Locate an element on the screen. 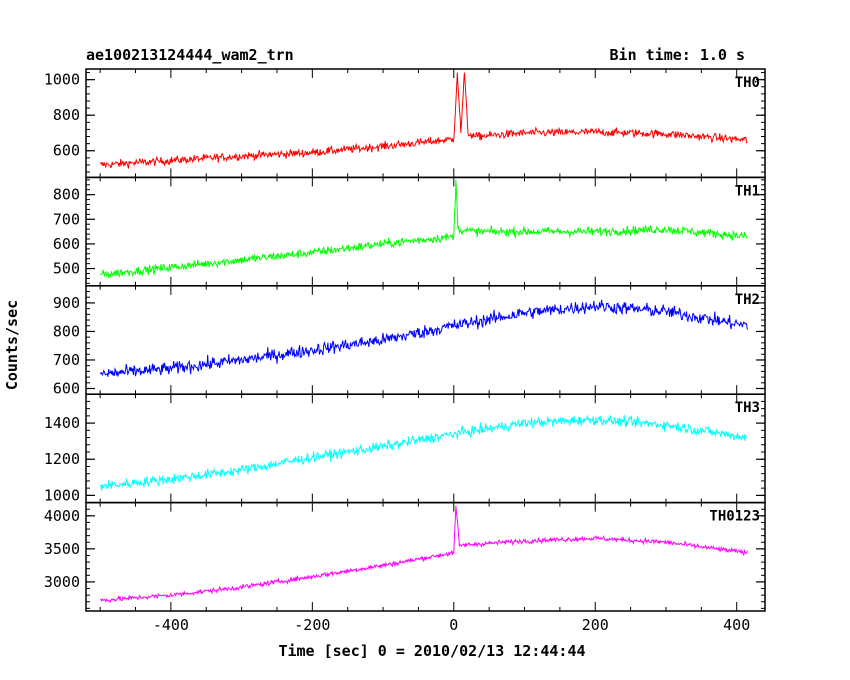 The image size is (850, 680). panel-th3: 1000 1200 1400 TH3 is located at coordinates (405, 448).